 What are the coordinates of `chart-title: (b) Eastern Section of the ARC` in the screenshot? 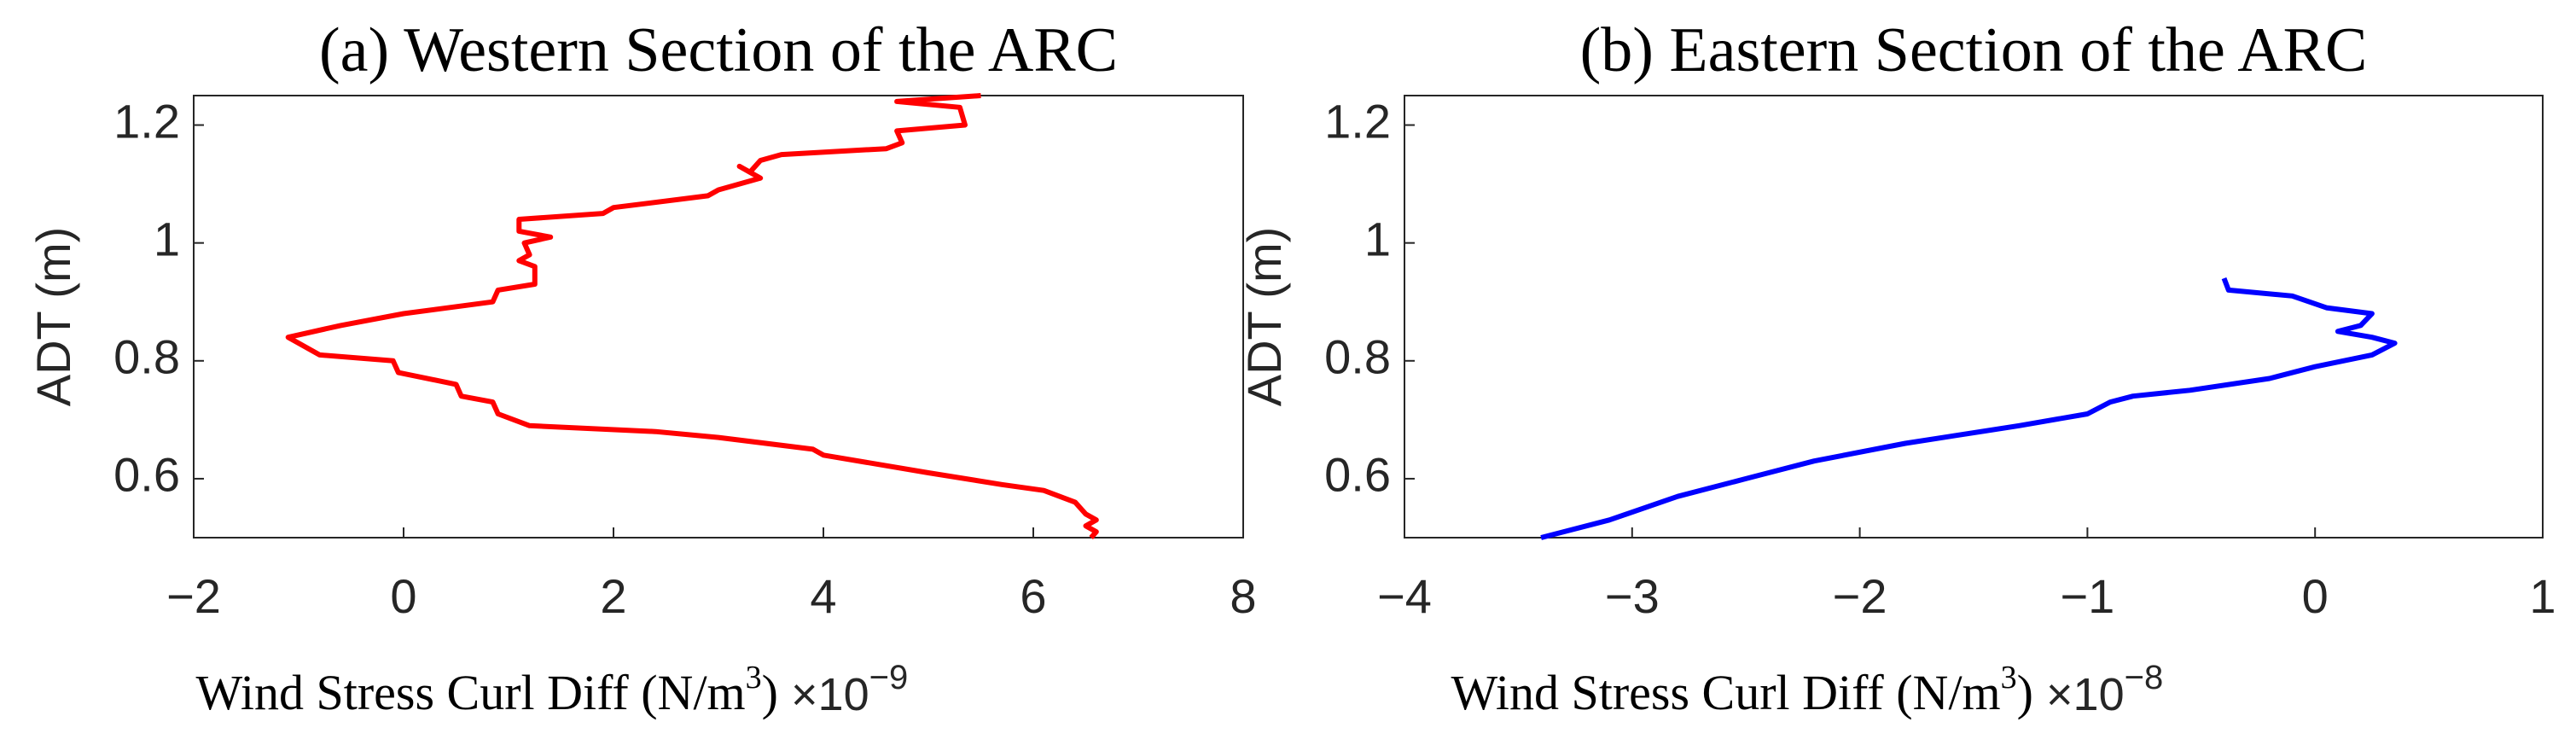 It's located at (1974, 50).